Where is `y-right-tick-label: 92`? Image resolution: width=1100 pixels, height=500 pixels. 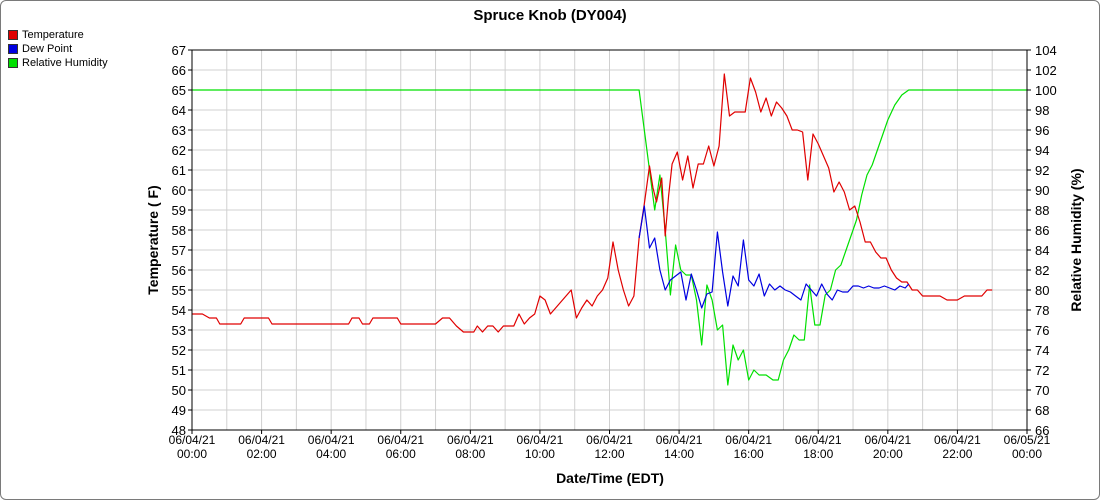 y-right-tick-label: 92 is located at coordinates (1042, 170).